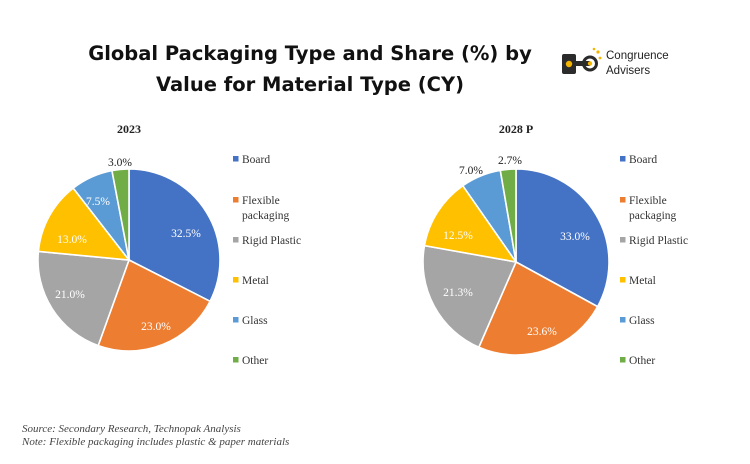  I want to click on slice-label: 21.0%, so click(70, 295).